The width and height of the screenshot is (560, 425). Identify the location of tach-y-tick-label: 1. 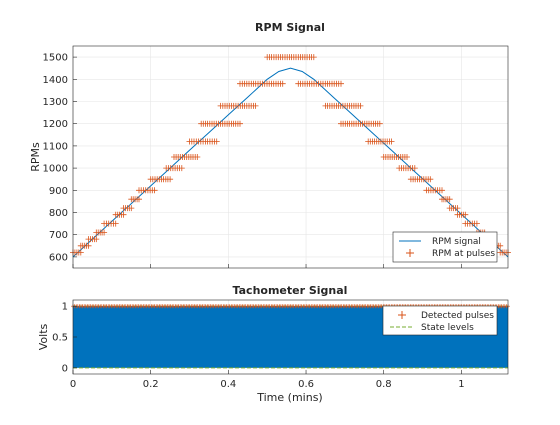
(65, 307).